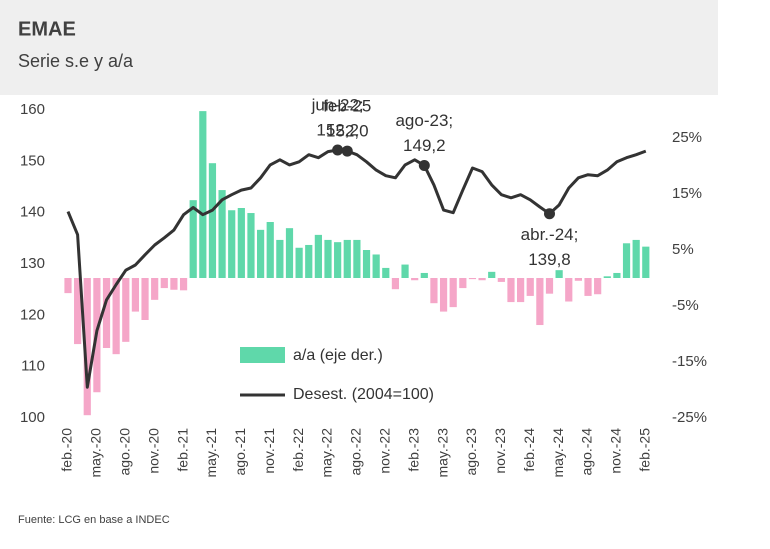 This screenshot has height=549, width=770. I want to click on x-tick-label: ago.-21, so click(240, 452).